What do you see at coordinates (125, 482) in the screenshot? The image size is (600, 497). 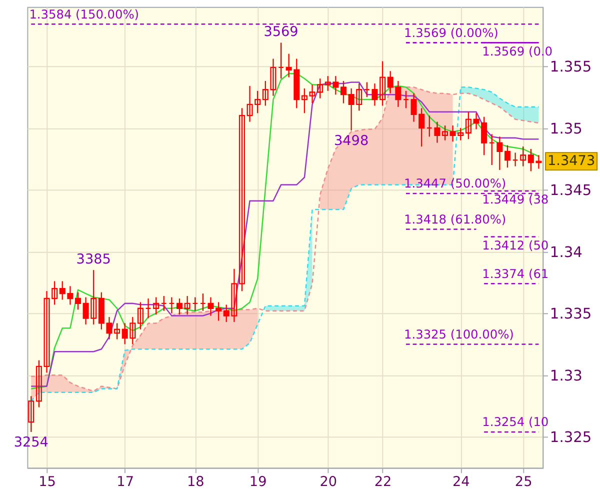 I see `x-tick-label: 17` at bounding box center [125, 482].